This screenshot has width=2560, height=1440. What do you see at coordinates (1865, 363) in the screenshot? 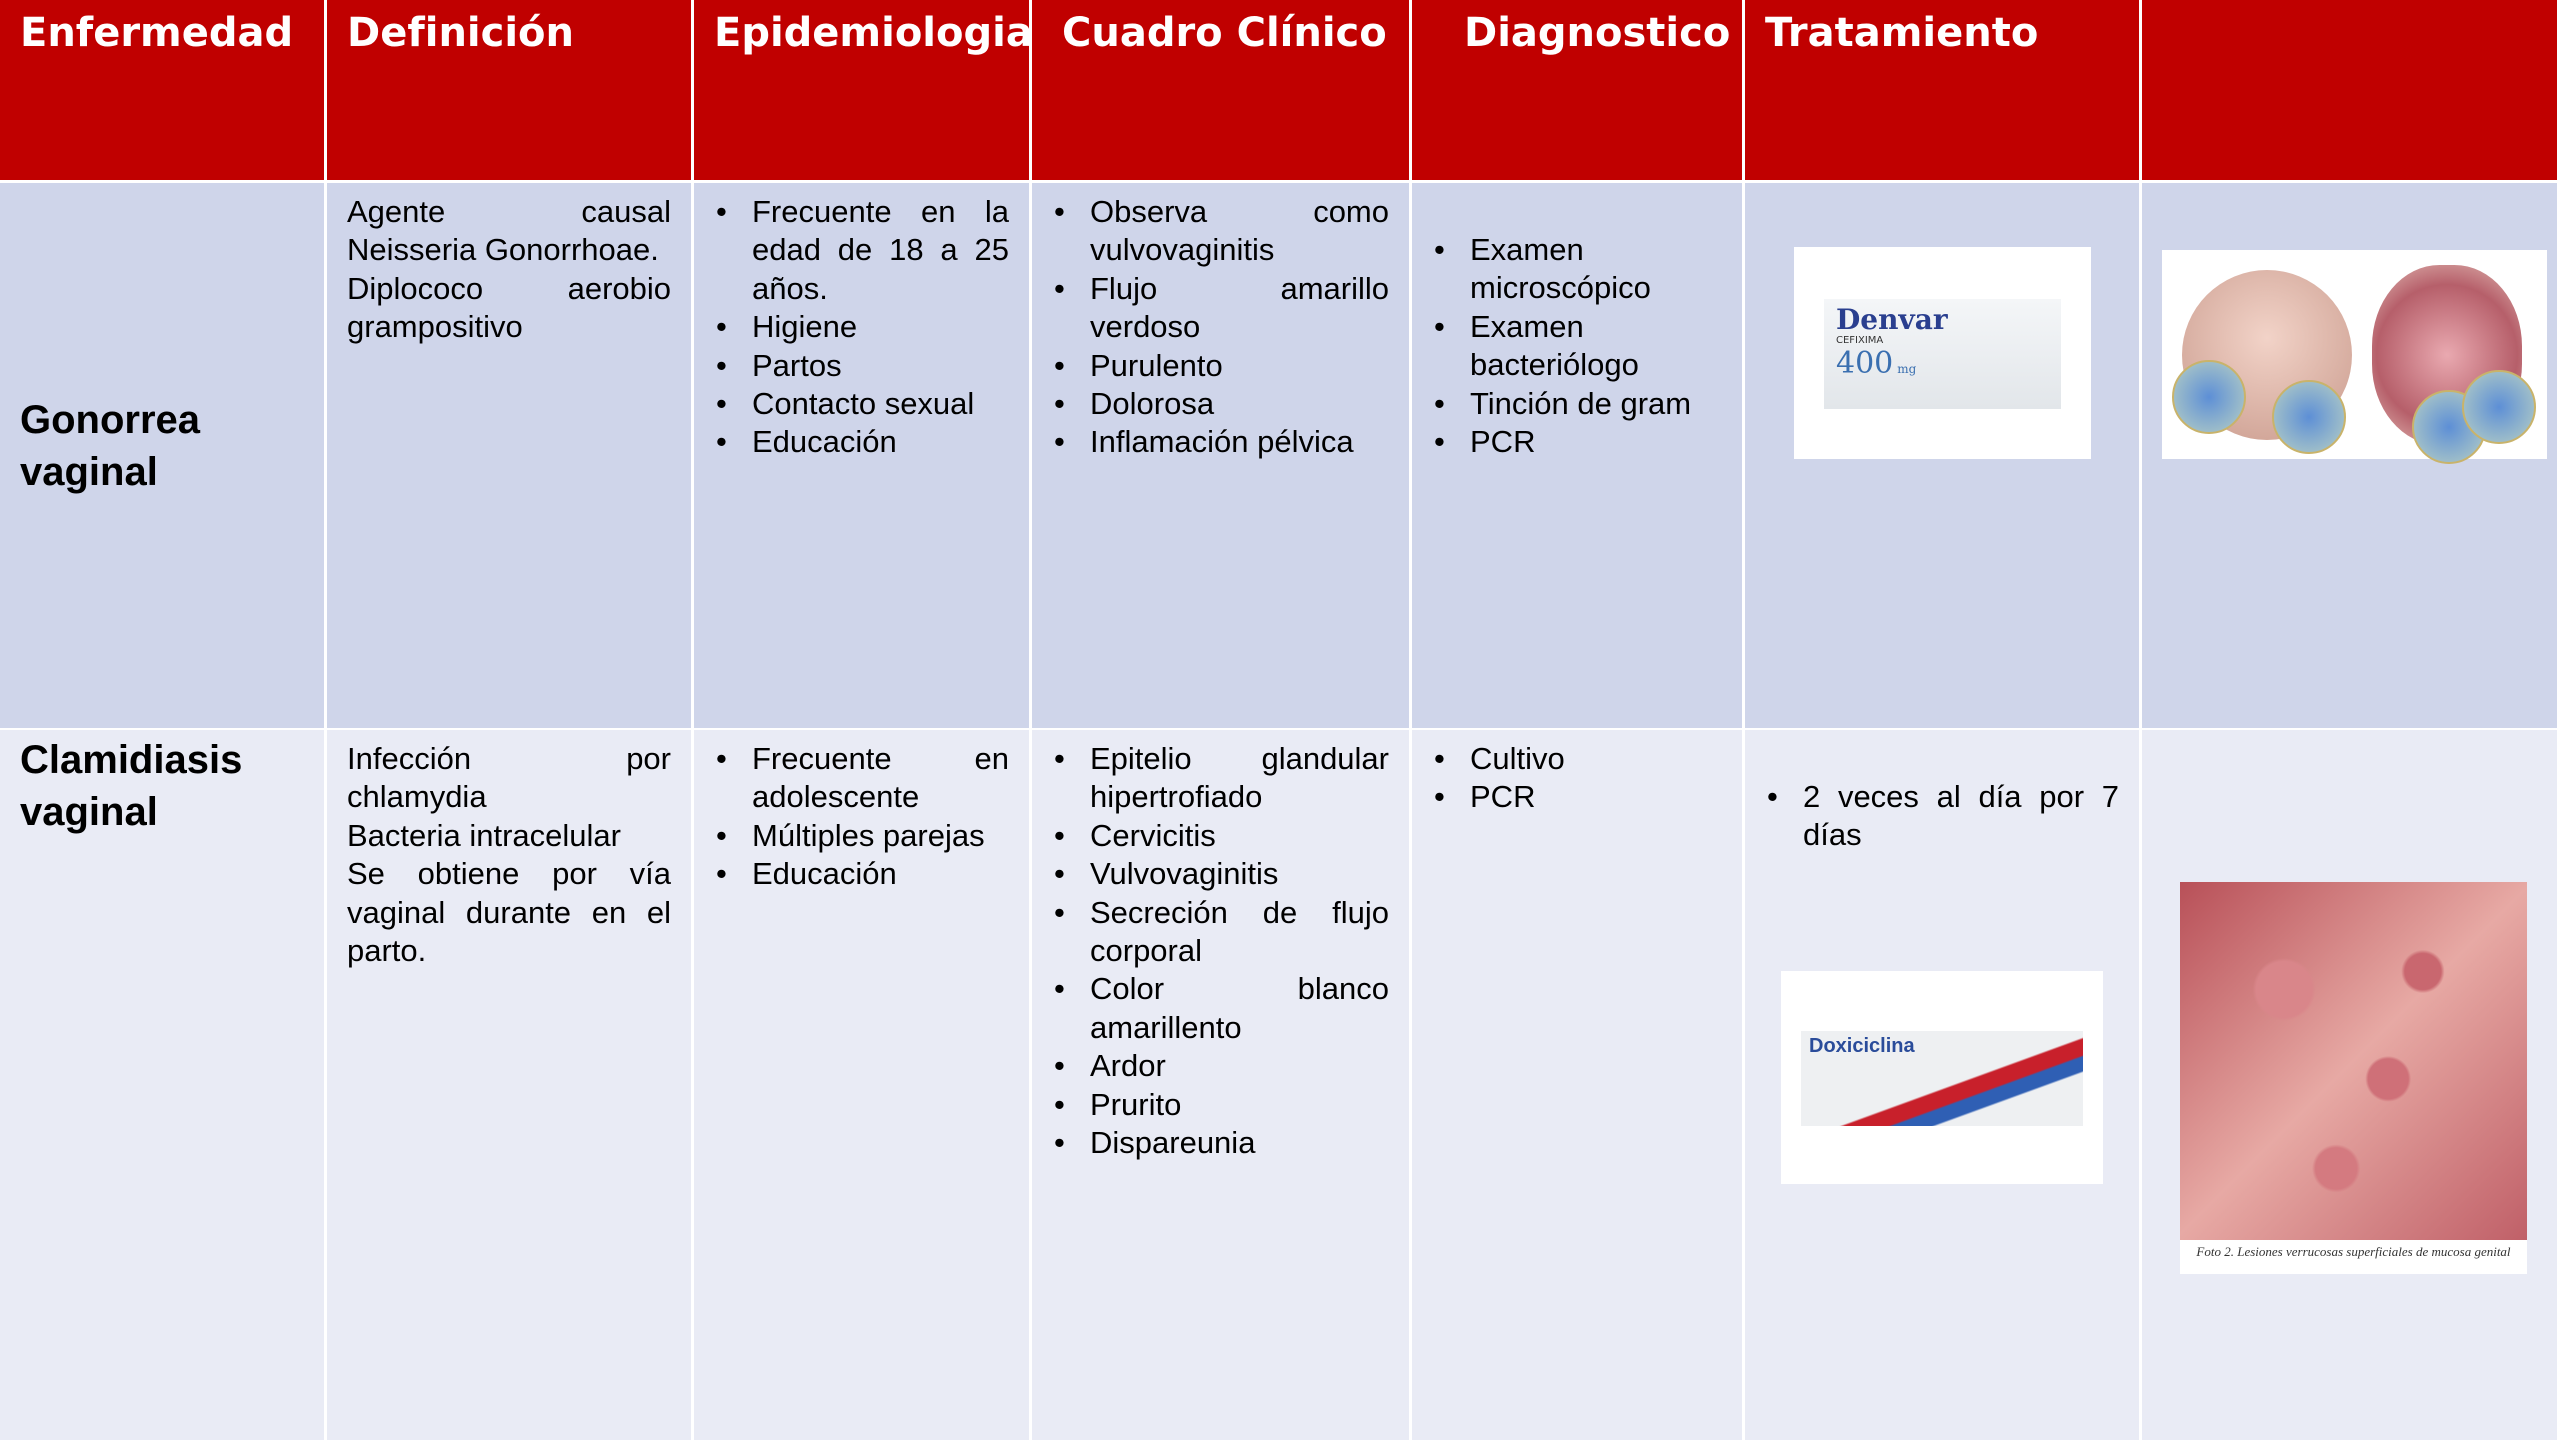
I see `drug-dose-value: 400` at bounding box center [1865, 363].